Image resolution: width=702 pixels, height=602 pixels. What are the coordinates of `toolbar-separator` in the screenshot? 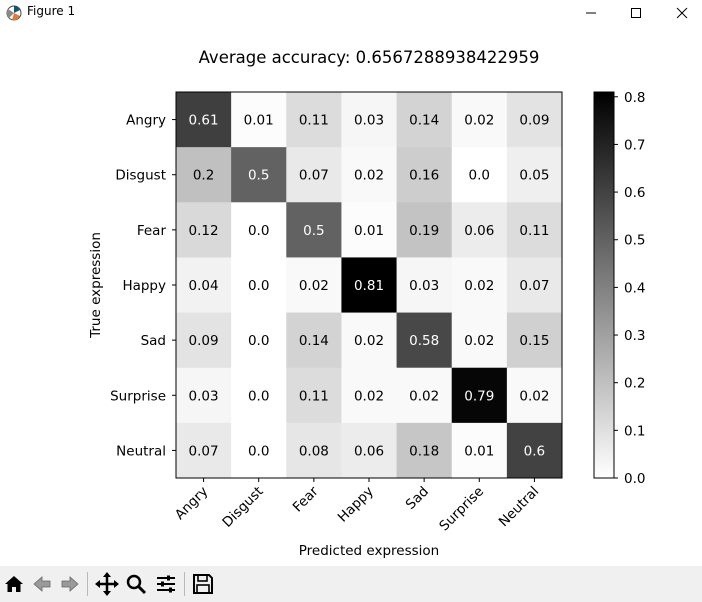 It's located at (87, 584).